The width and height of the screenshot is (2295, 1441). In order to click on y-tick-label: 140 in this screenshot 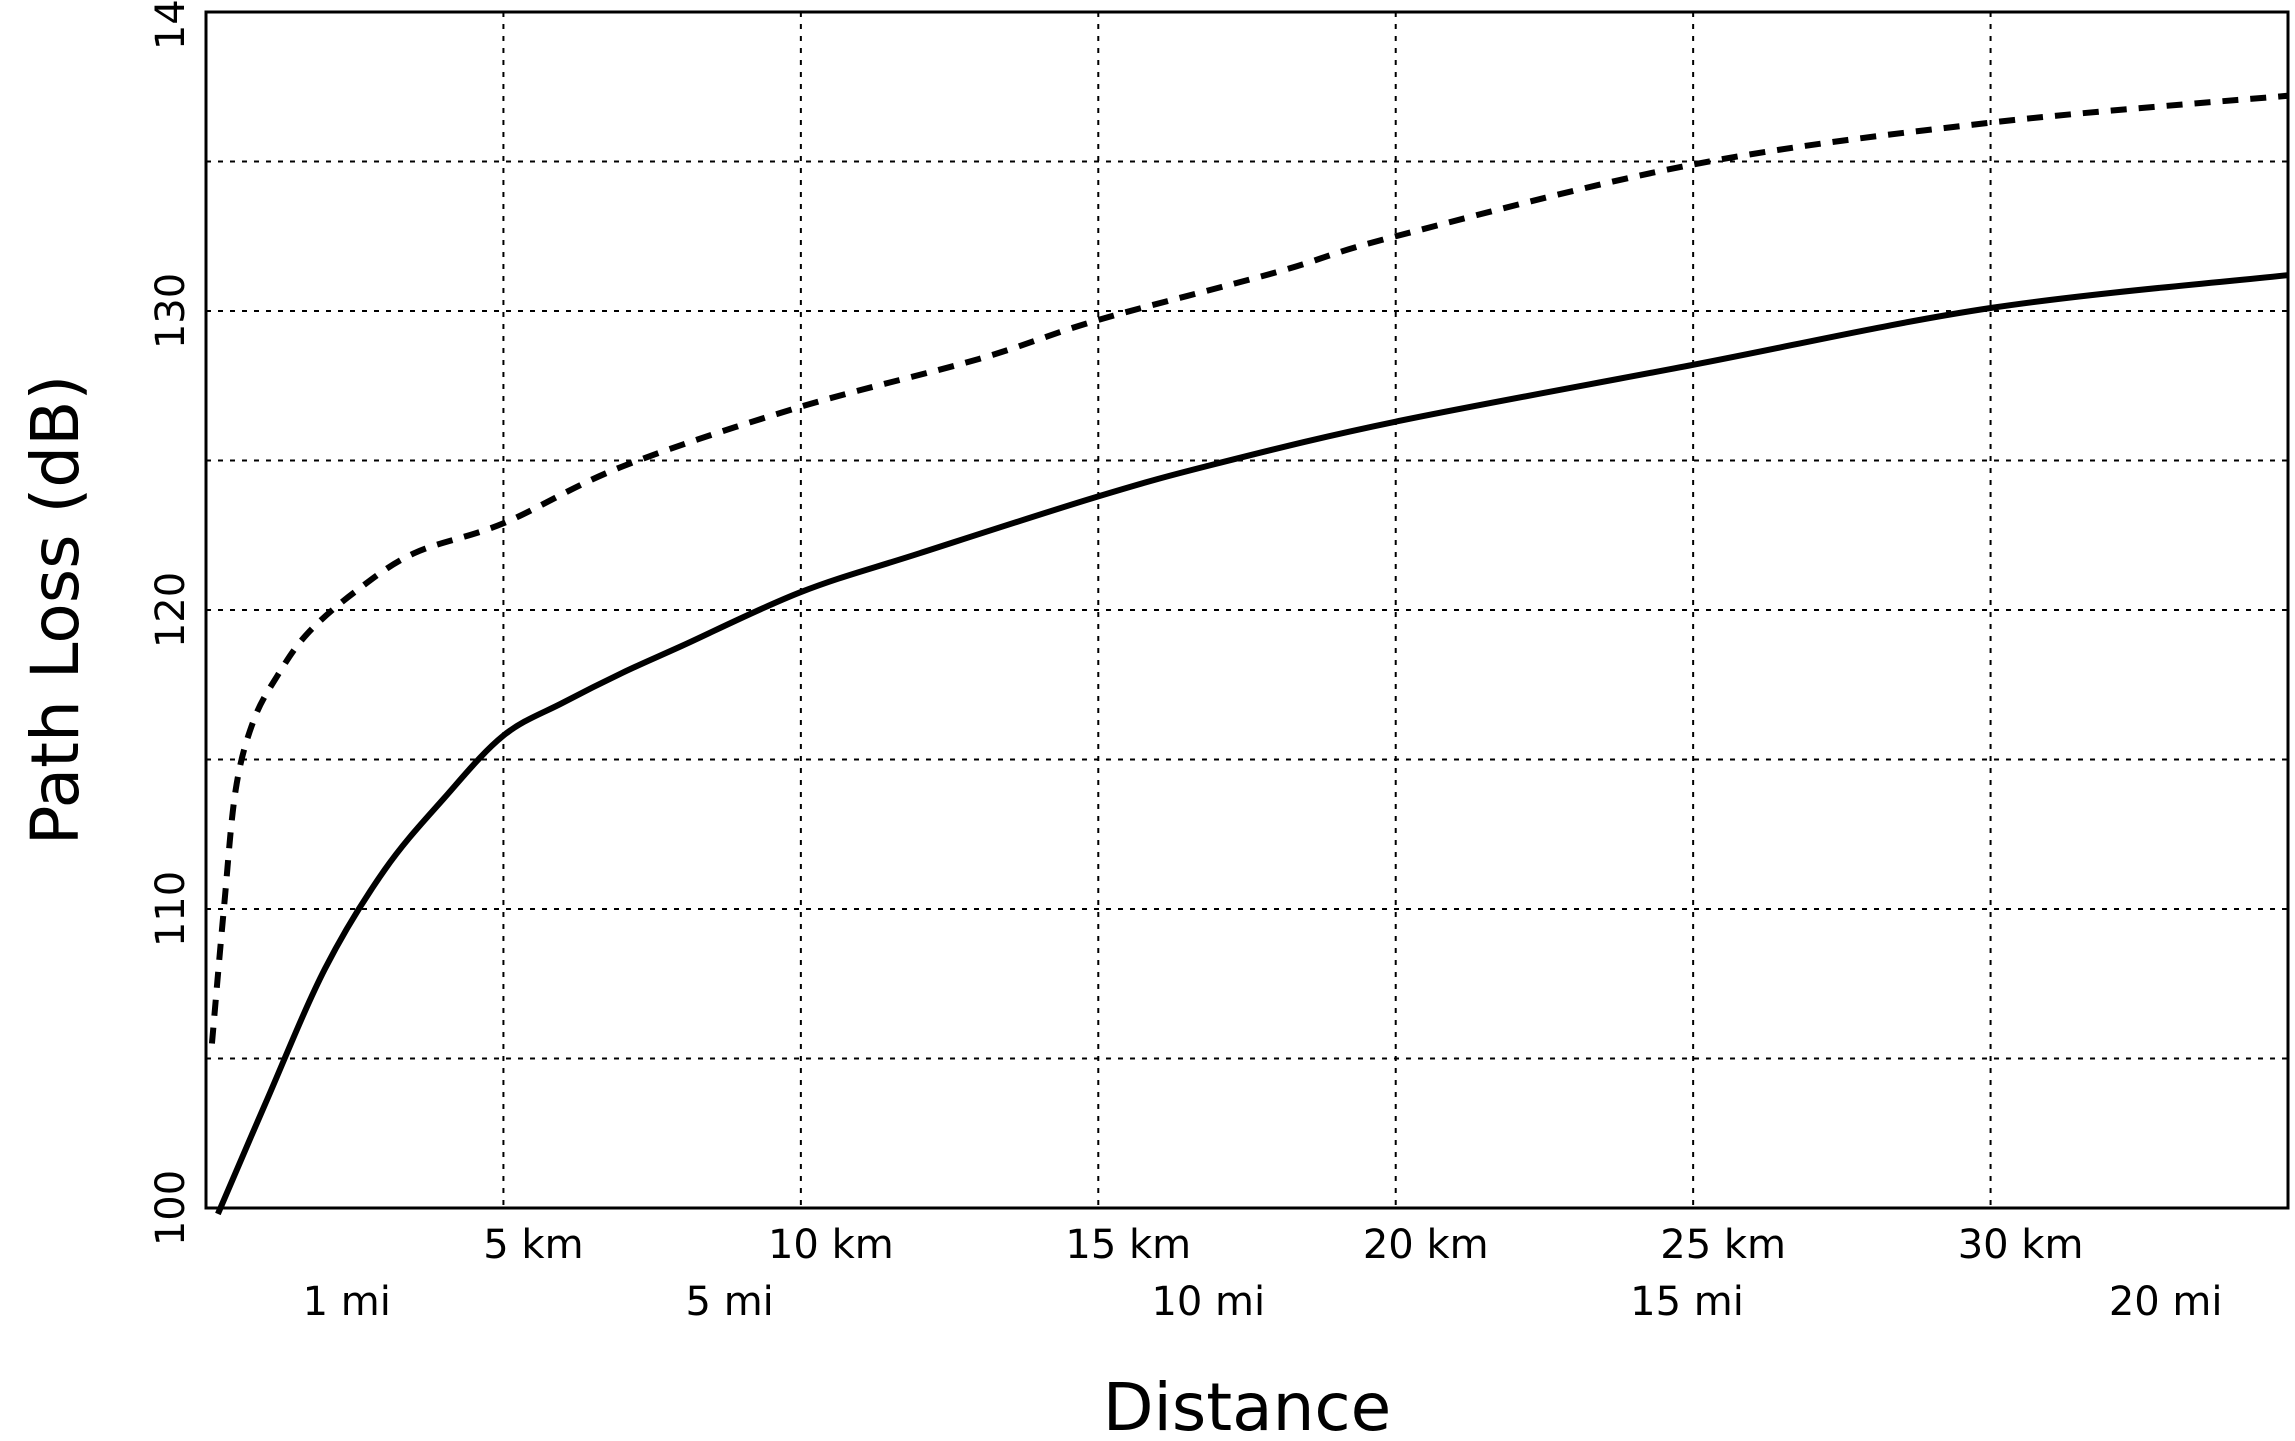, I will do `click(171, 25)`.